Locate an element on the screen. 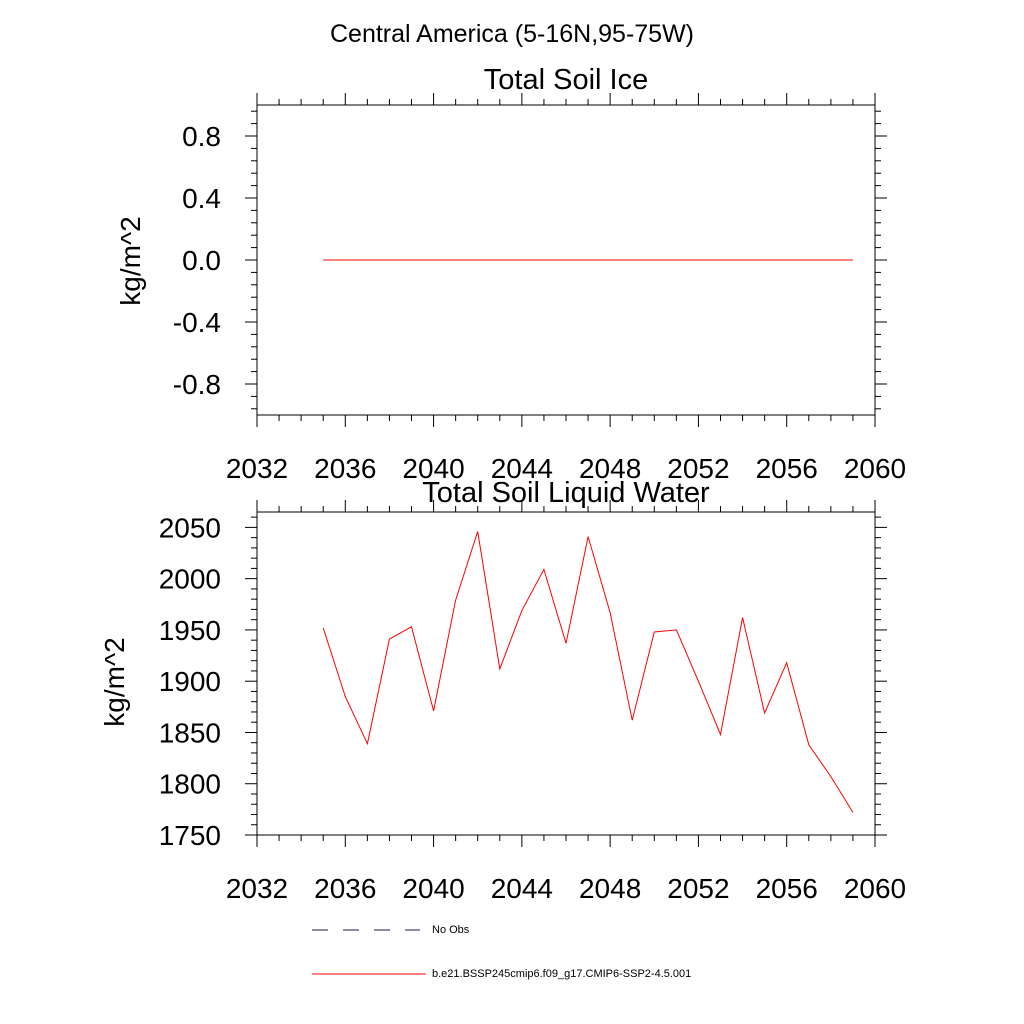 The height and width of the screenshot is (1024, 1024). y-tick-label: 2050 is located at coordinates (190, 527).